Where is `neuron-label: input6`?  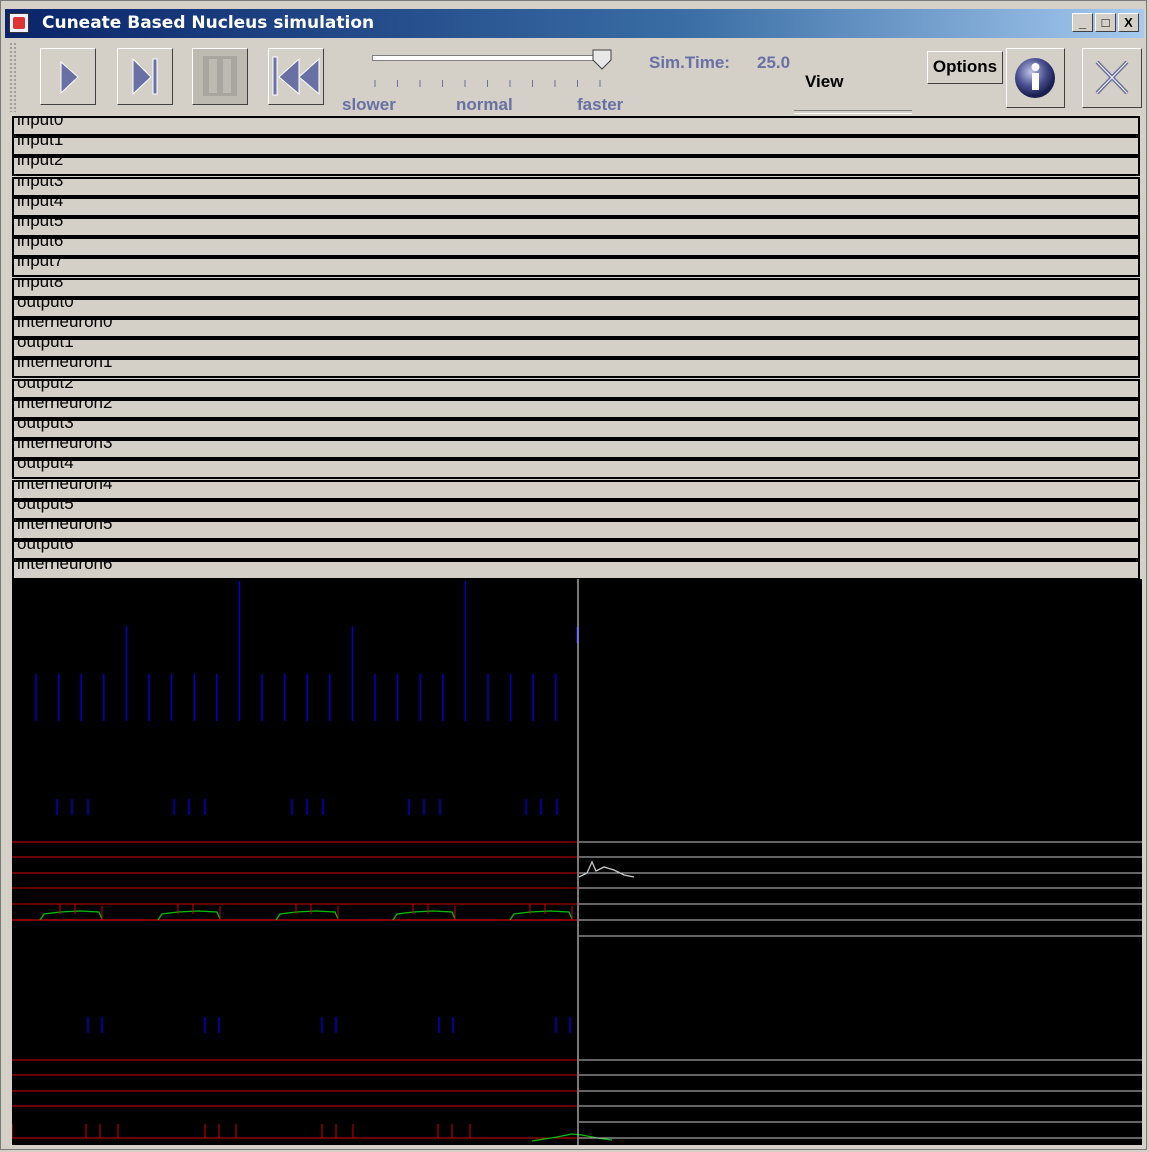 neuron-label: input6 is located at coordinates (40, 244).